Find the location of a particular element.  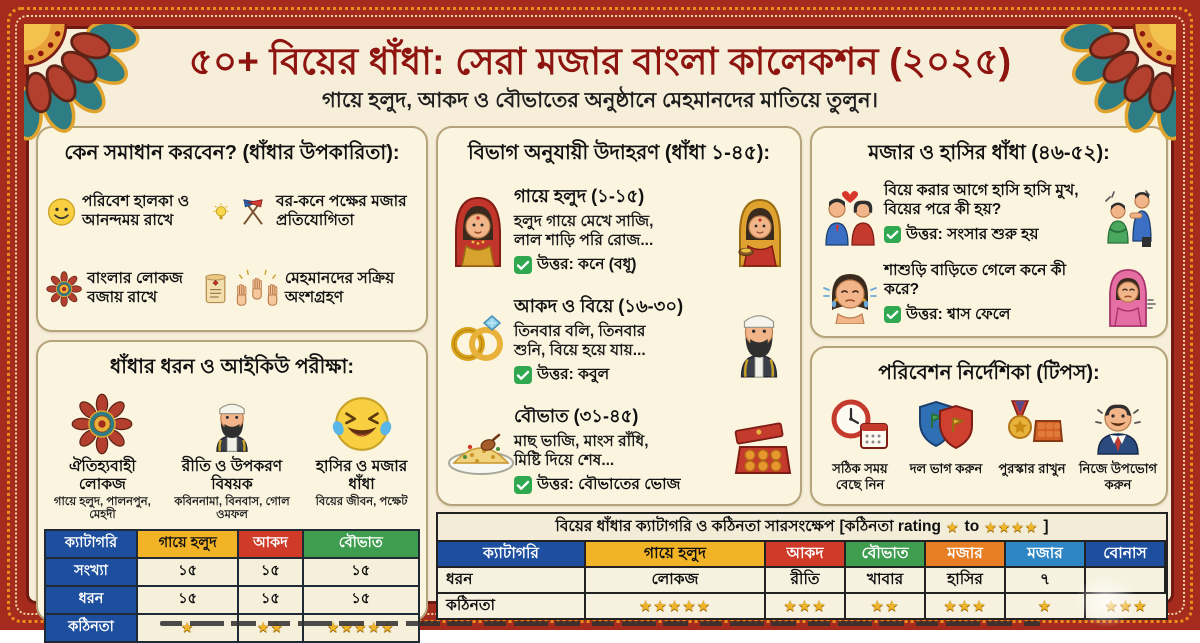

team-shields-icon is located at coordinates (946, 425).